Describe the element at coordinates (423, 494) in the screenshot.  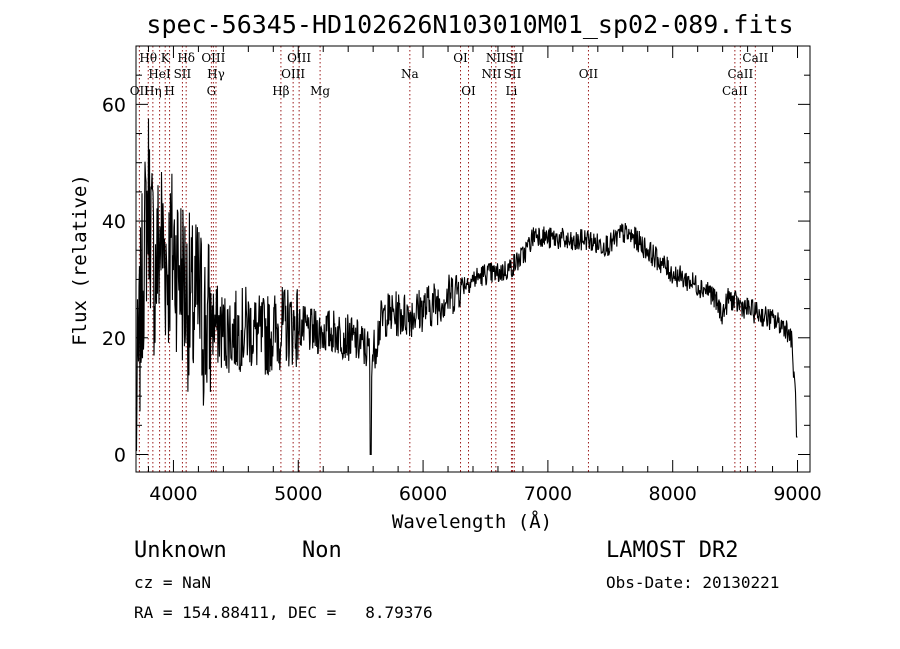
I see `x-tick-label: 6000` at that location.